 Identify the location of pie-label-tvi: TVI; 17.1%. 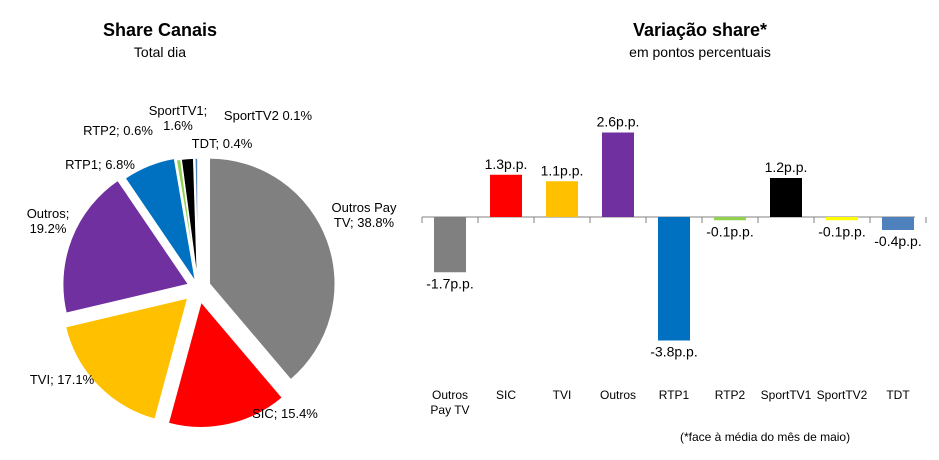
(62, 379).